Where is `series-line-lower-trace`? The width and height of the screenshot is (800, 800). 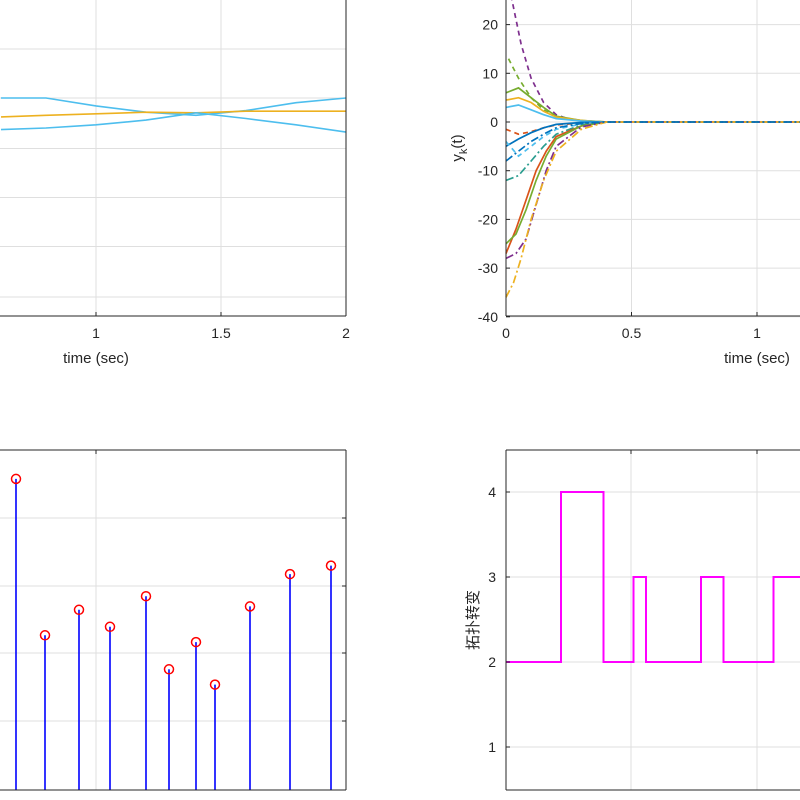 series-line-lower-trace is located at coordinates (173, 122).